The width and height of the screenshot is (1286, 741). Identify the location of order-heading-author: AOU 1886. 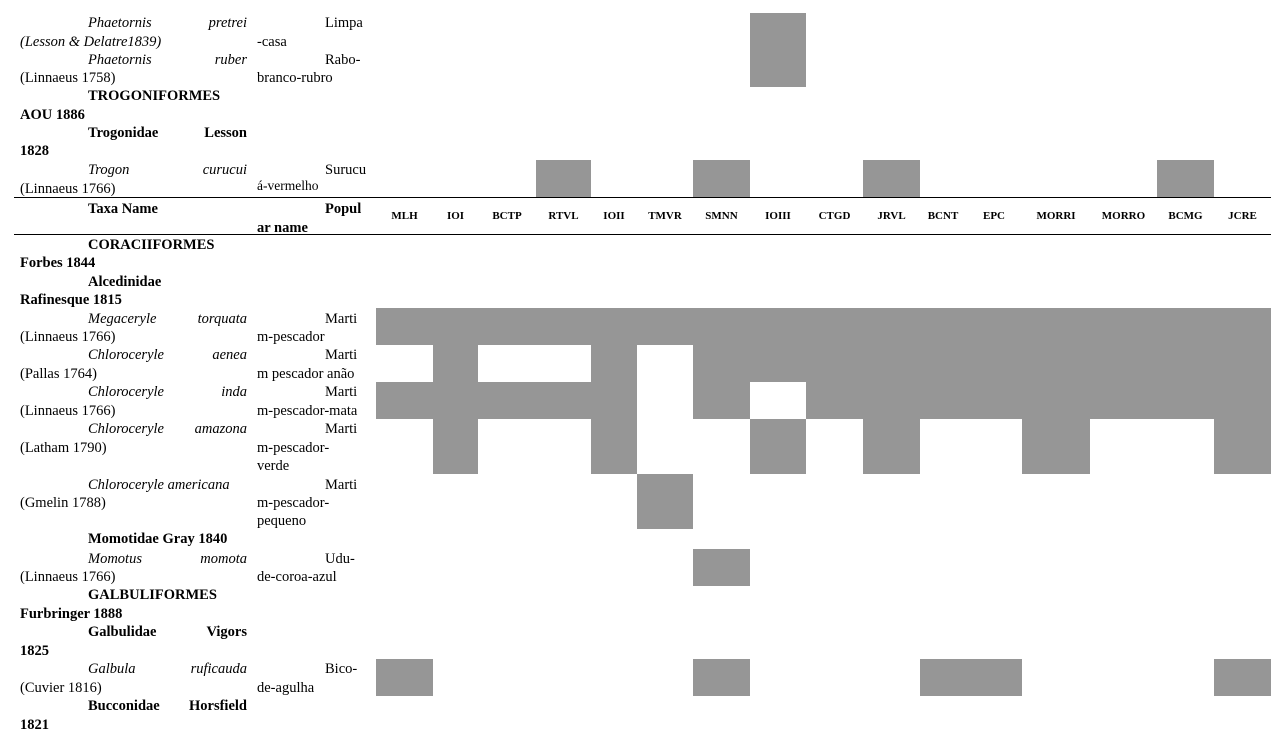
(52, 115).